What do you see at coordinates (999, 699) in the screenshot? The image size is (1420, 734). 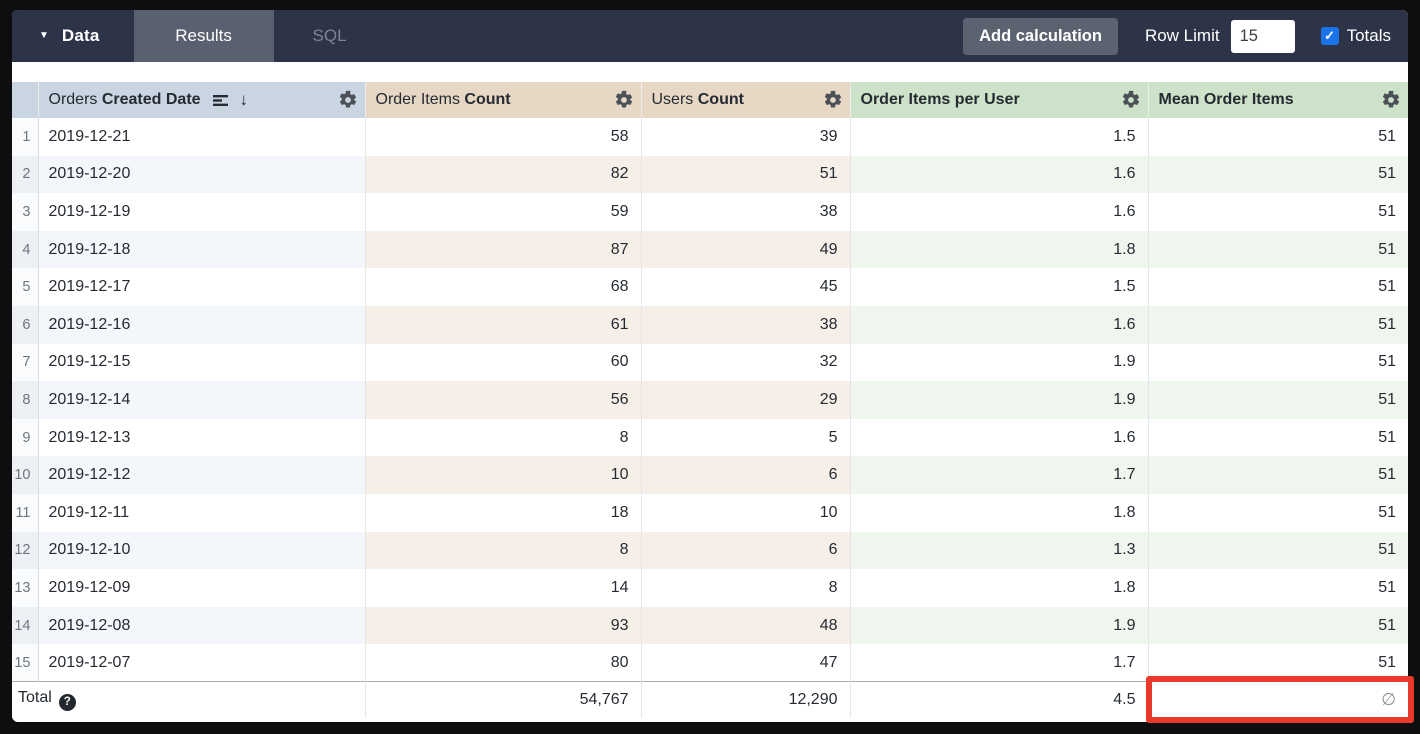 I see `total-order-items-per-user: 4.5` at bounding box center [999, 699].